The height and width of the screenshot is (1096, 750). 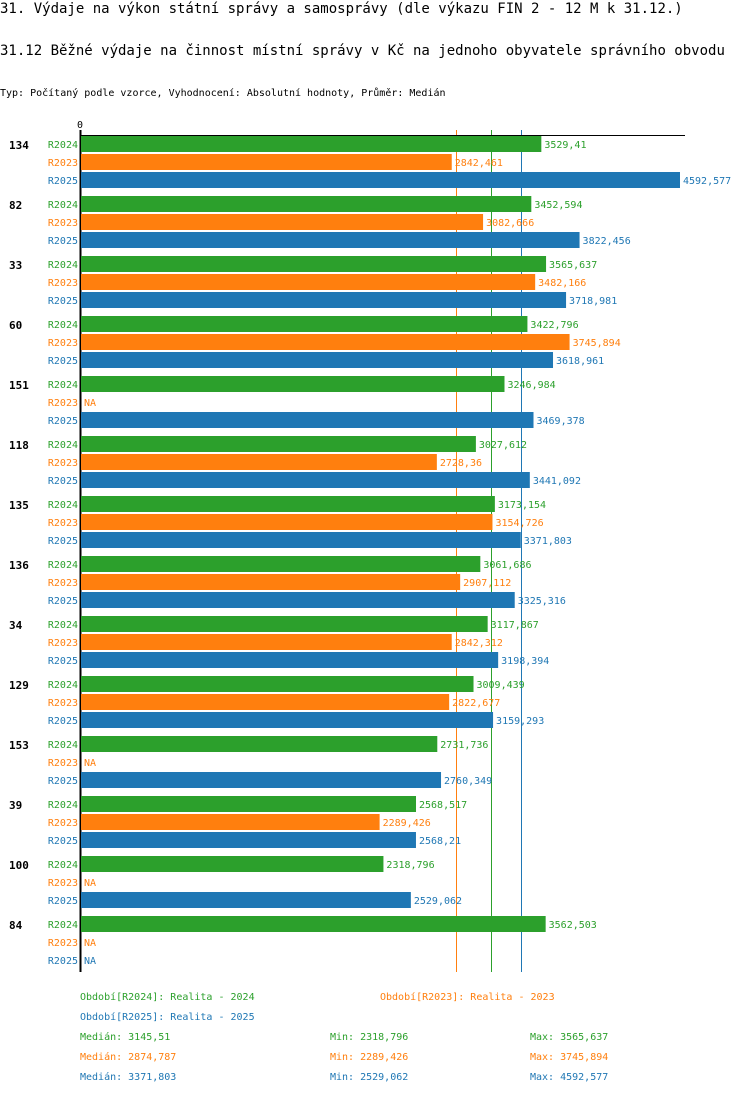 What do you see at coordinates (461, 463) in the screenshot?
I see `data-label-r2023: 2728,36` at bounding box center [461, 463].